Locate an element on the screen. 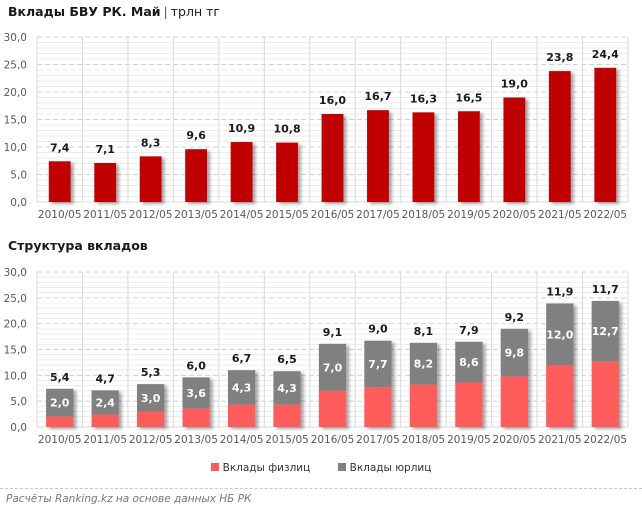 The width and height of the screenshot is (642, 511). chart1-data-label: 23,8 is located at coordinates (559, 57).